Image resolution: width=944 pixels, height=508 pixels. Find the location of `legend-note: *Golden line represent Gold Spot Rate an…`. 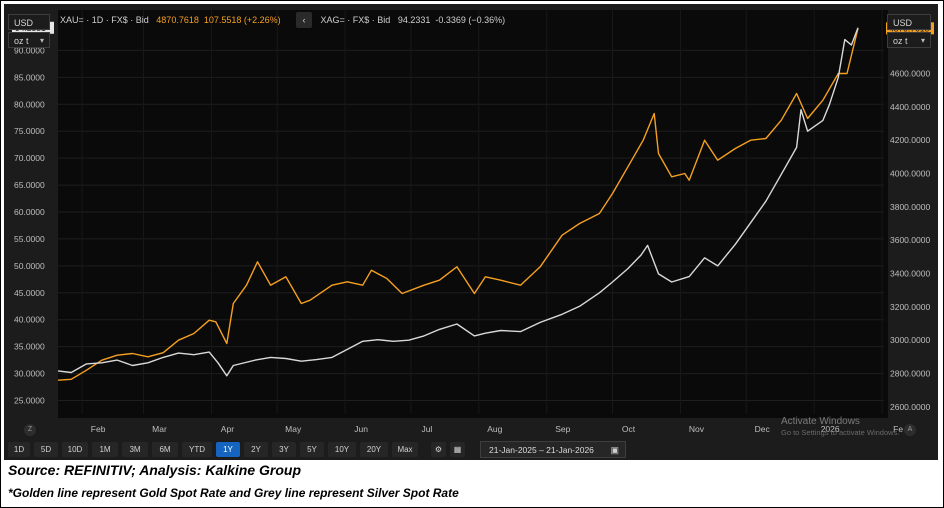

legend-note: *Golden line represent Gold Spot Rate an… is located at coordinates (233, 493).